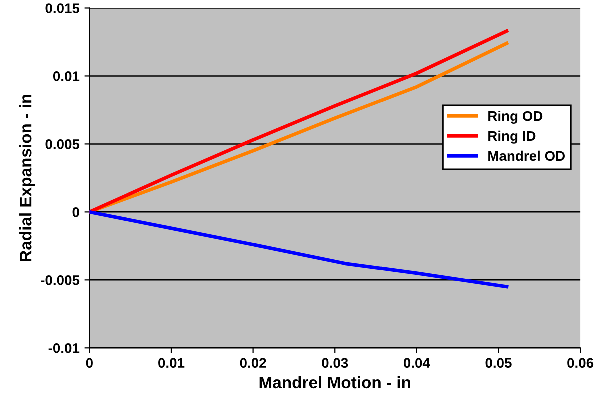 The width and height of the screenshot is (606, 412). I want to click on legend-label: Mandrel OD, so click(527, 156).